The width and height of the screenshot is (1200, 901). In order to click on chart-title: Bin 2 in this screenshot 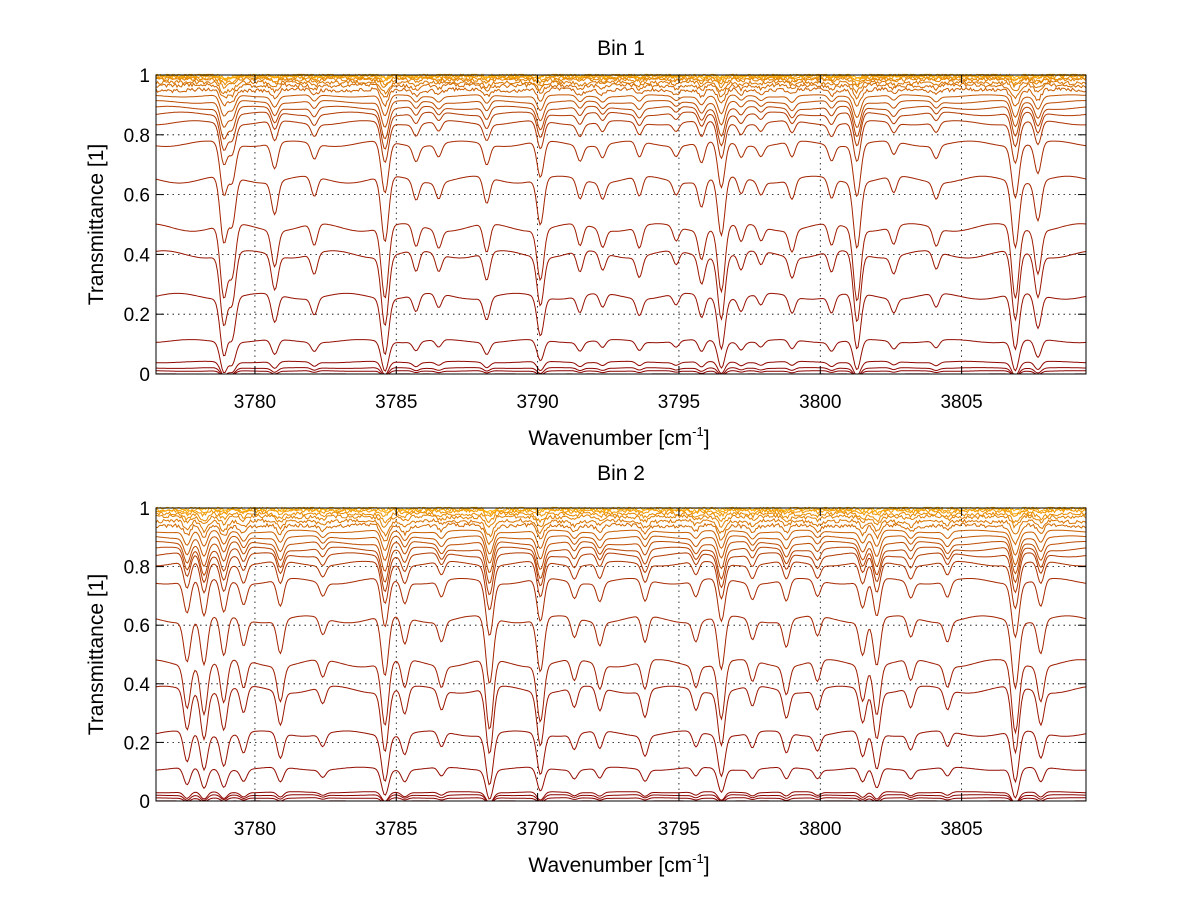, I will do `click(621, 473)`.